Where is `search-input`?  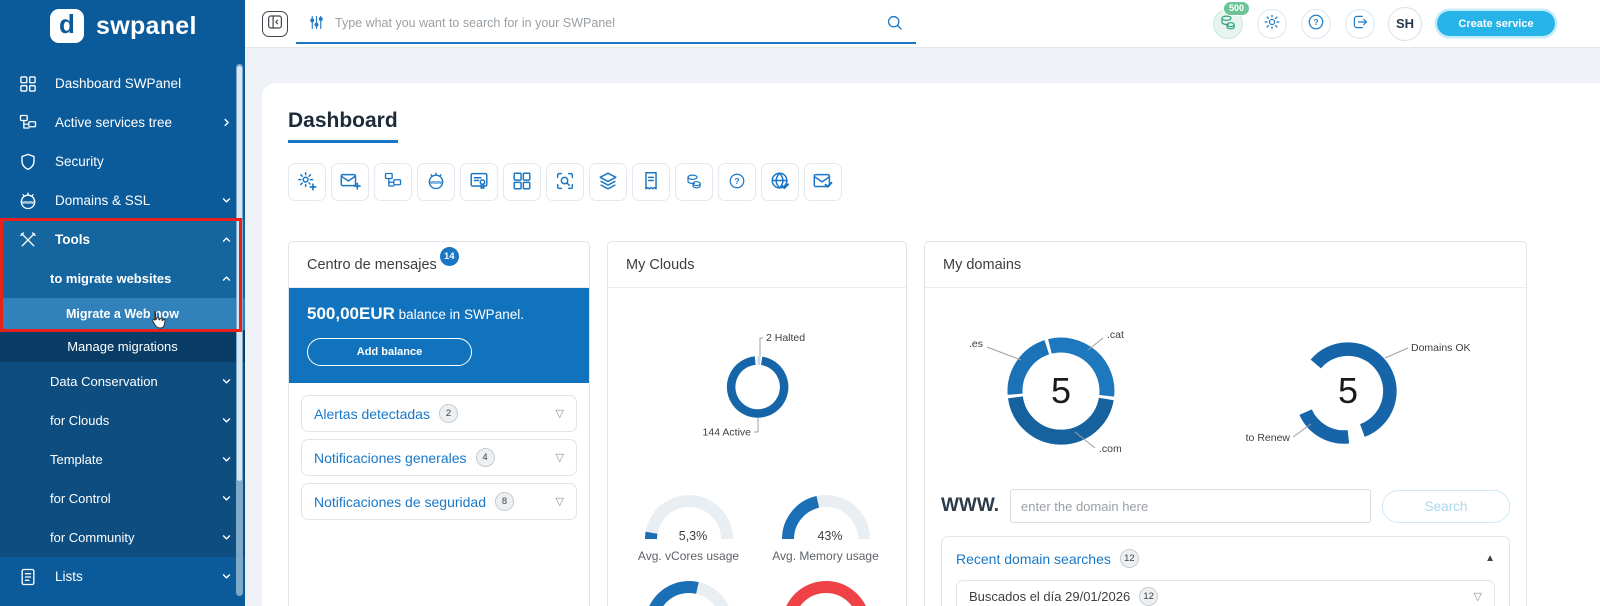
search-input is located at coordinates (605, 22).